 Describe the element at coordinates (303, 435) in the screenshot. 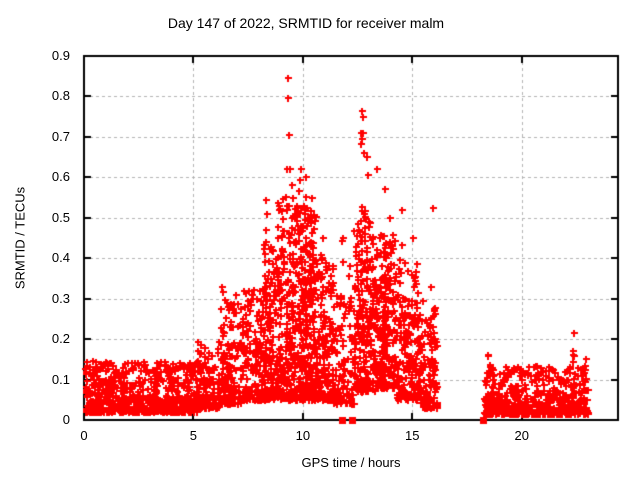

I see `x-tick-label: 10` at that location.